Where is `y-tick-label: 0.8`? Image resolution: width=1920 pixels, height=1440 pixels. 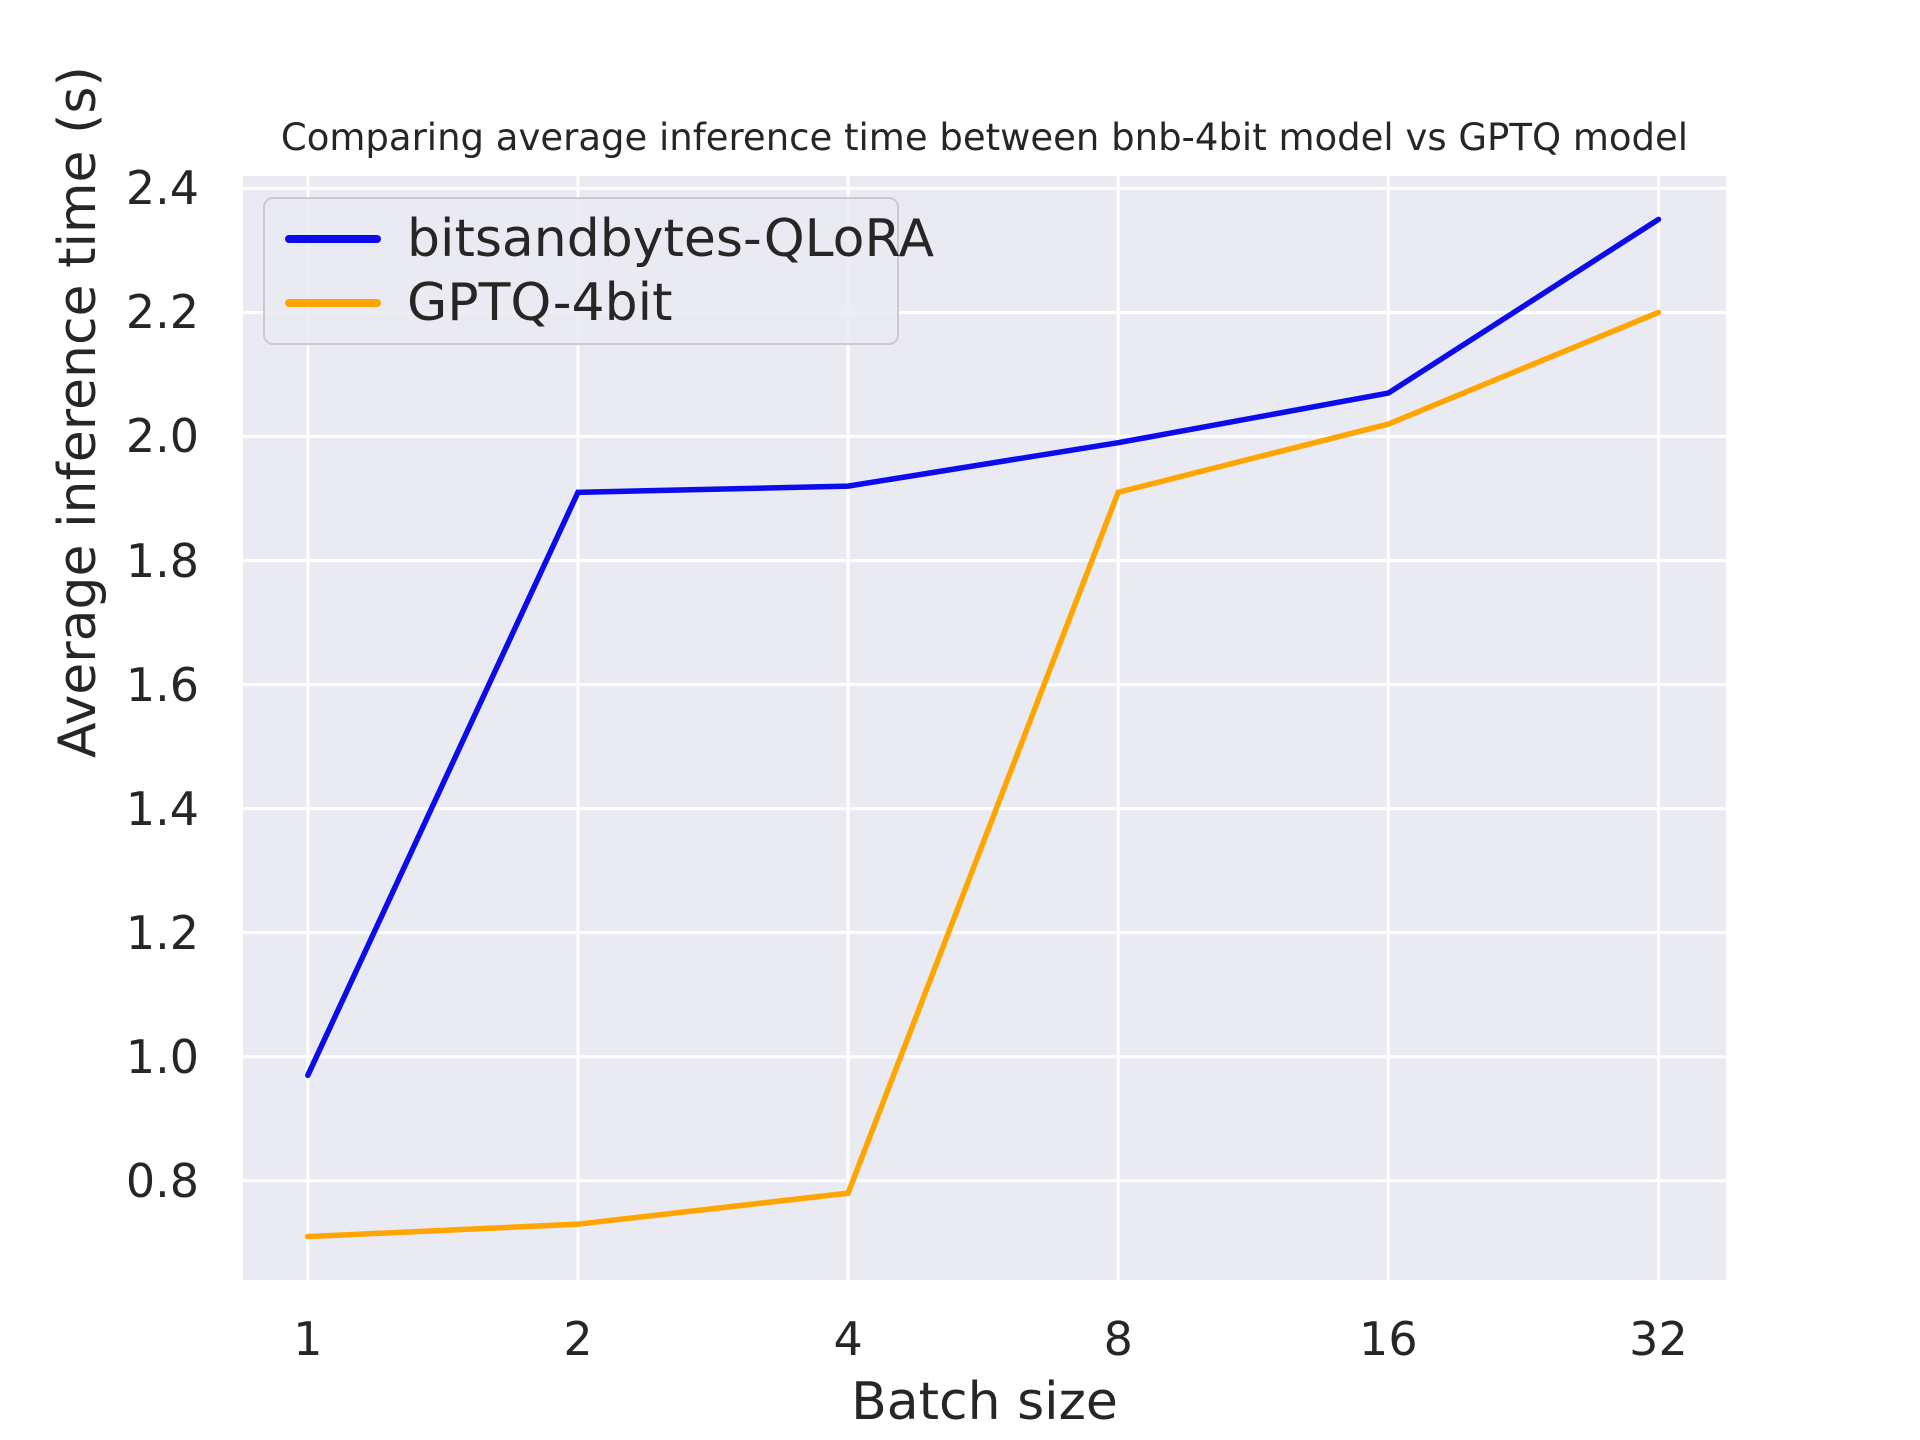 y-tick-label: 0.8 is located at coordinates (162, 1180).